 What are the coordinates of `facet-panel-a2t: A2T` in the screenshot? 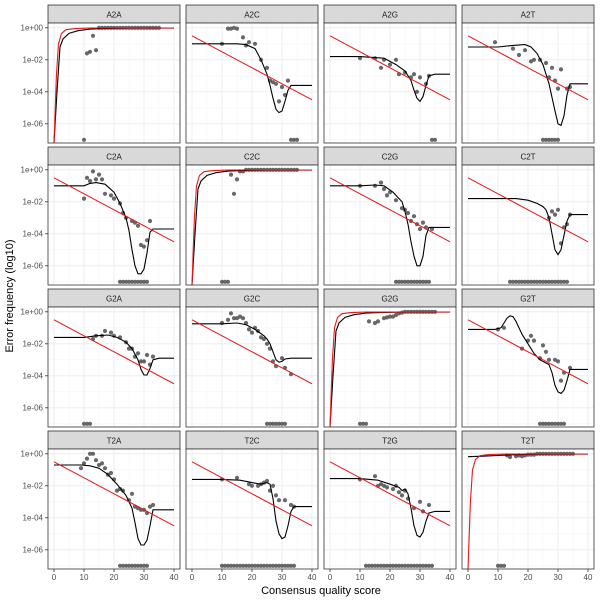 It's located at (528, 74).